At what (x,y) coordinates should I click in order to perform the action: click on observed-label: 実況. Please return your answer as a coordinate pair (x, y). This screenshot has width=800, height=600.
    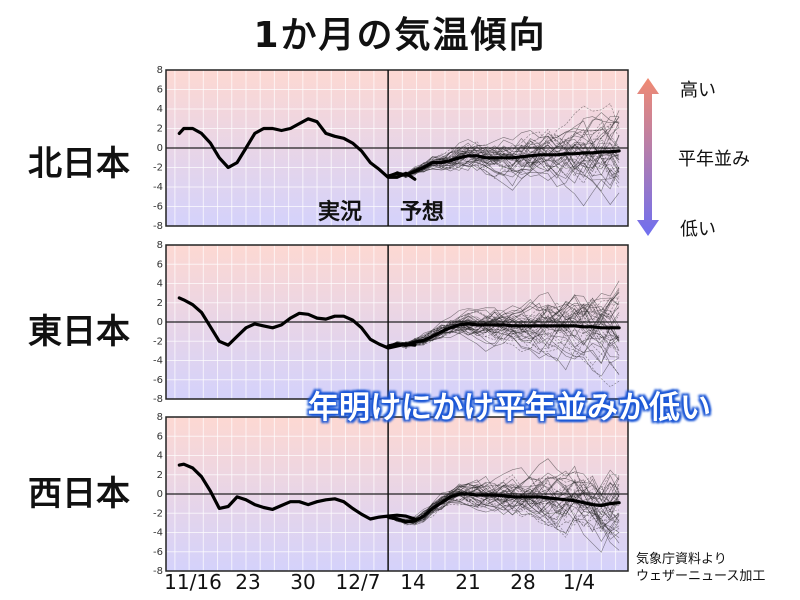
    Looking at the image, I should click on (340, 212).